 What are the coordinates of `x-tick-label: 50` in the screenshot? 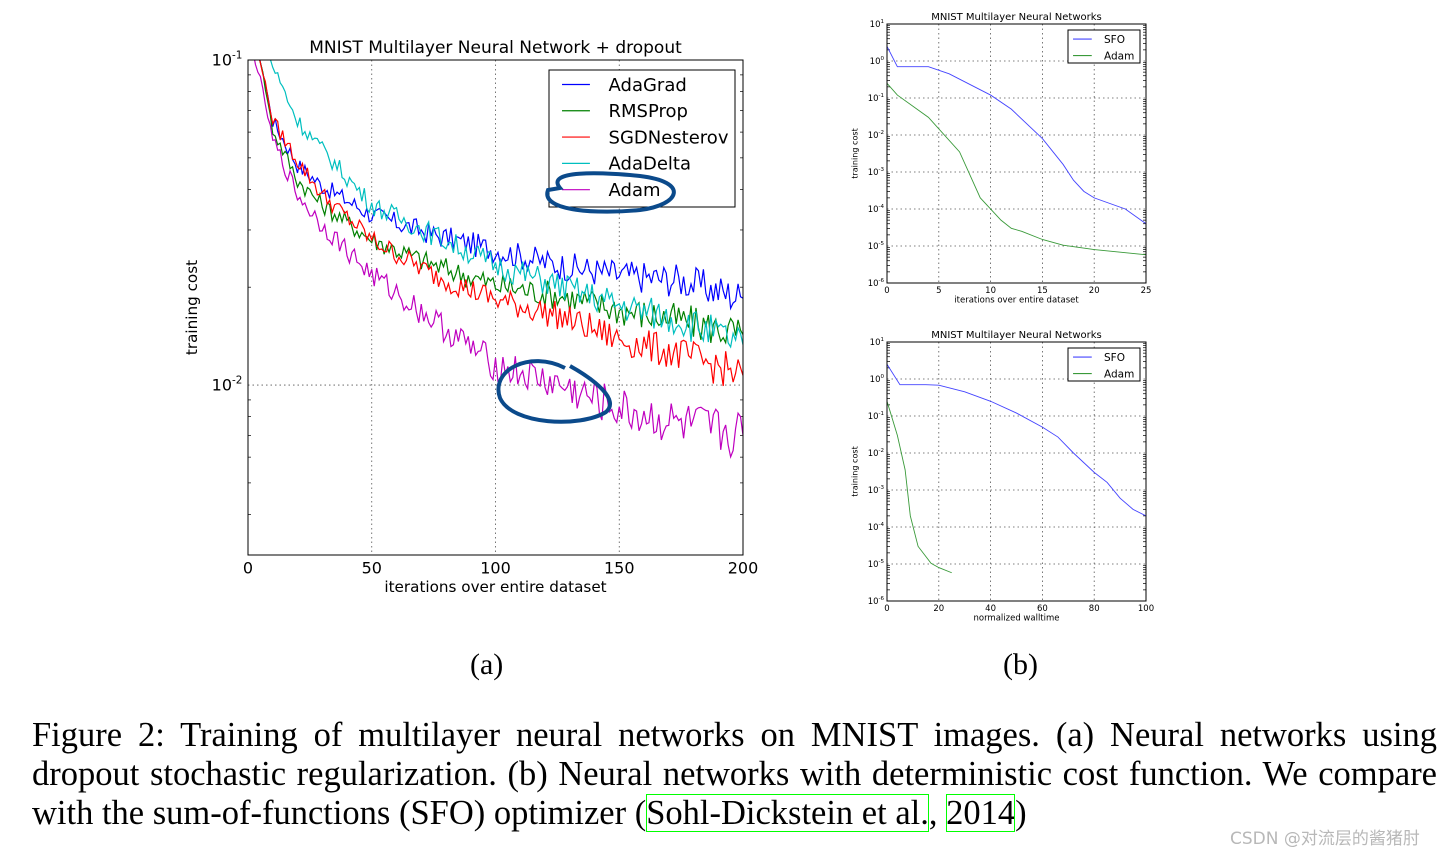 It's located at (372, 567).